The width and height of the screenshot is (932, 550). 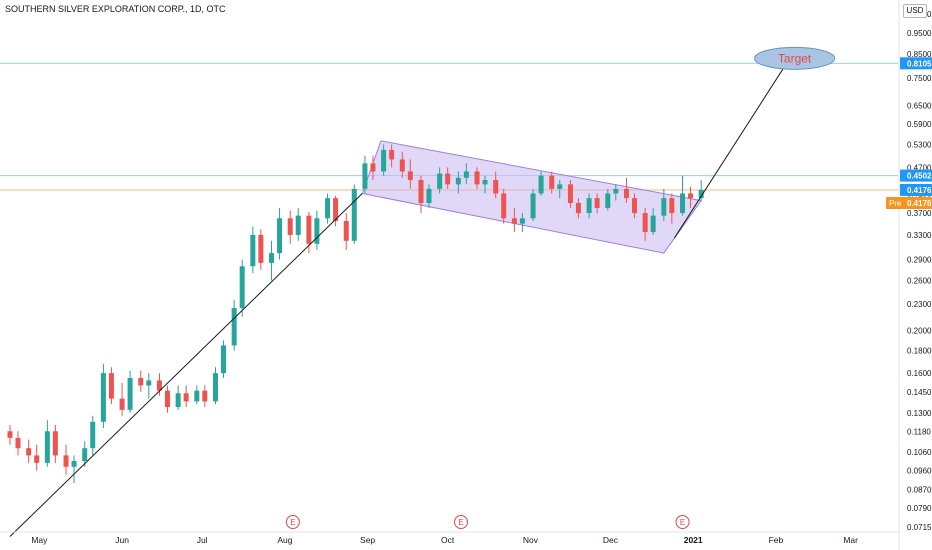 What do you see at coordinates (919, 63) in the screenshot?
I see `price-badge-label: 0.8105` at bounding box center [919, 63].